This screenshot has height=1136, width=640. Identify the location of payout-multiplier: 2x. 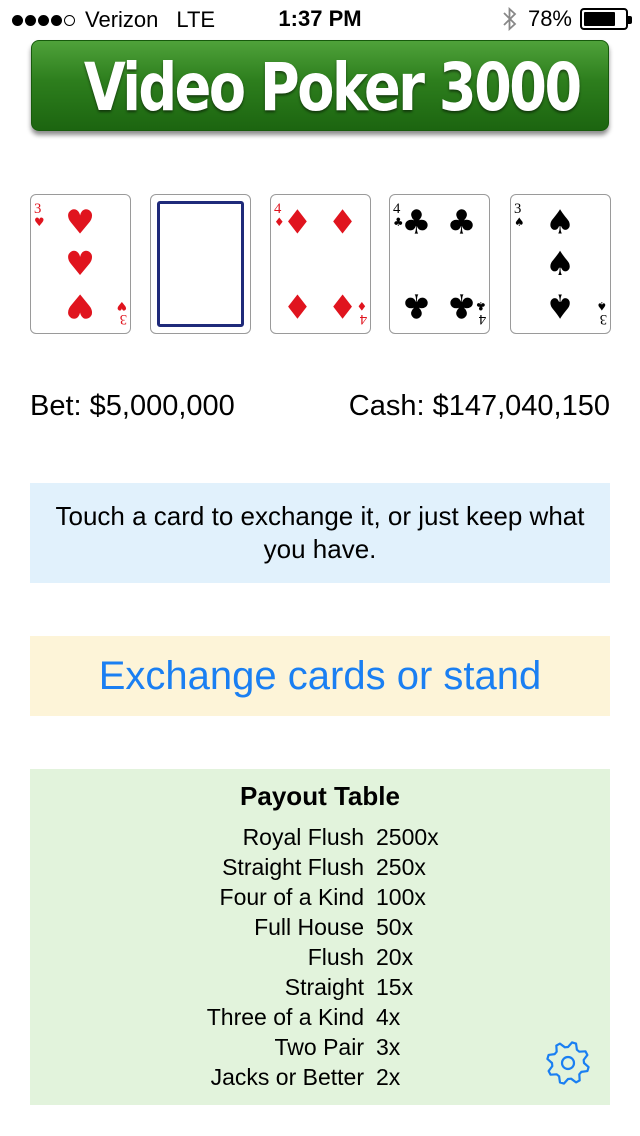
(388, 1077).